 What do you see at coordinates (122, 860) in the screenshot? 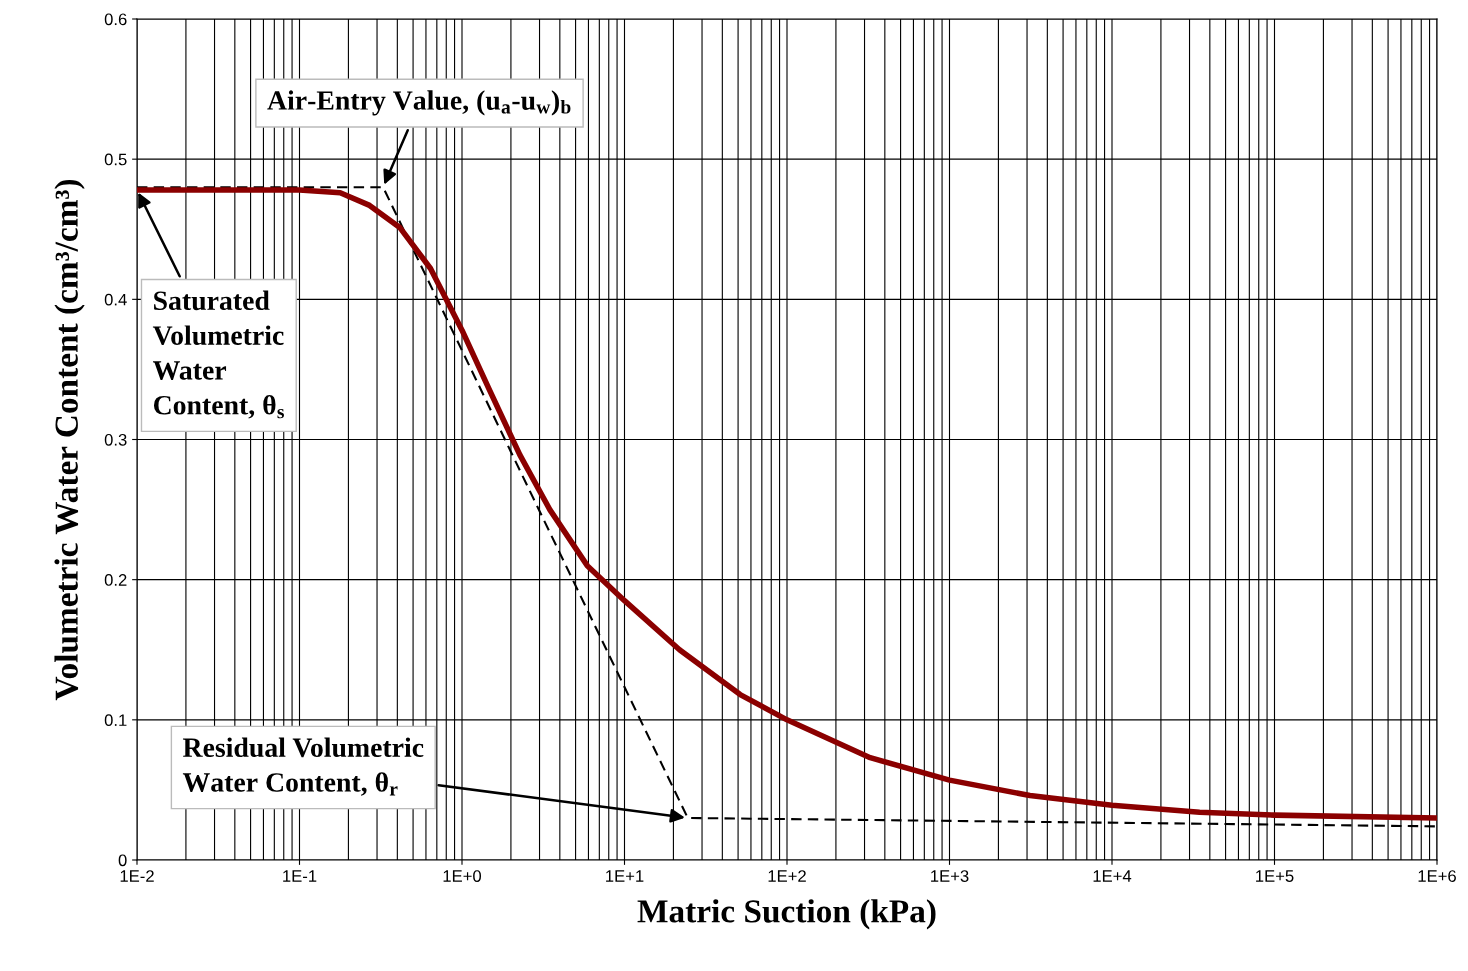
I see `y-tick-label: 0` at bounding box center [122, 860].